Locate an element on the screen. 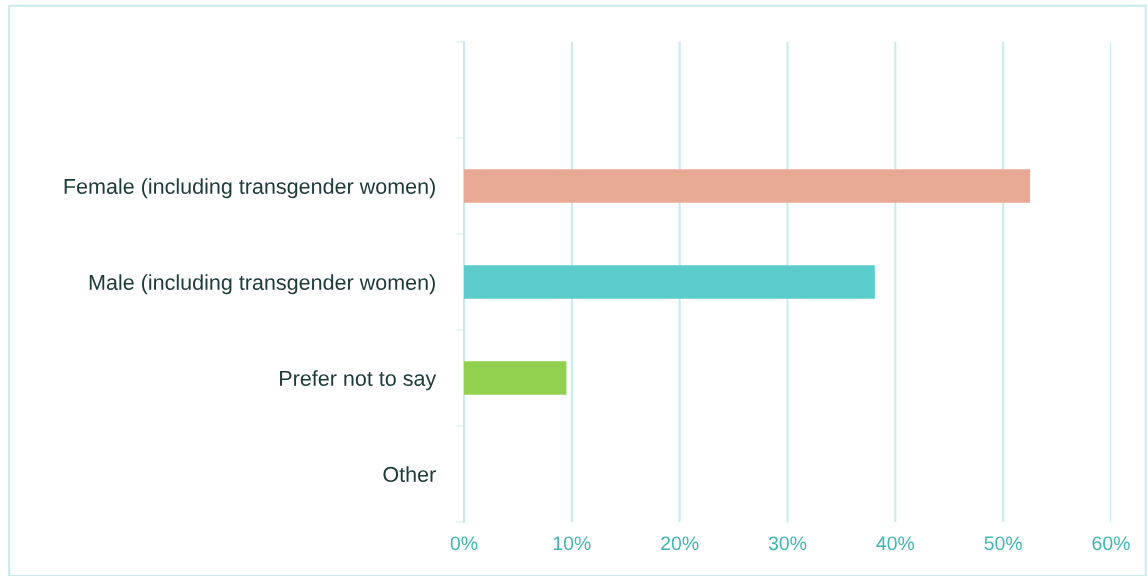 The image size is (1148, 576). x-tick-label: 40% is located at coordinates (895, 543).